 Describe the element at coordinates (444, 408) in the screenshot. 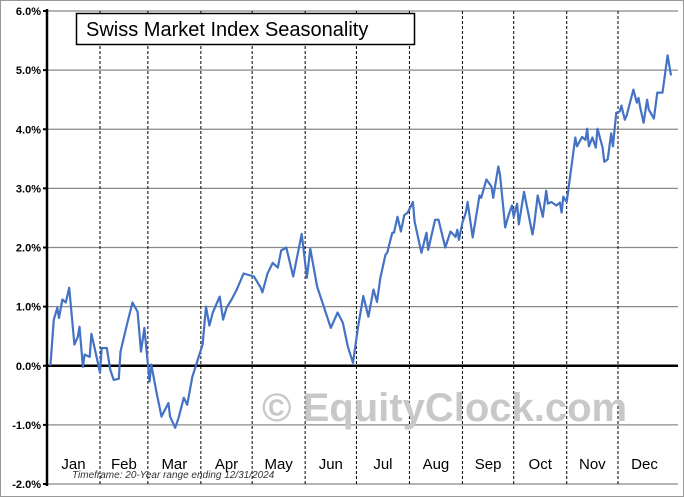

I see `watermark: © EquityClock.com` at that location.